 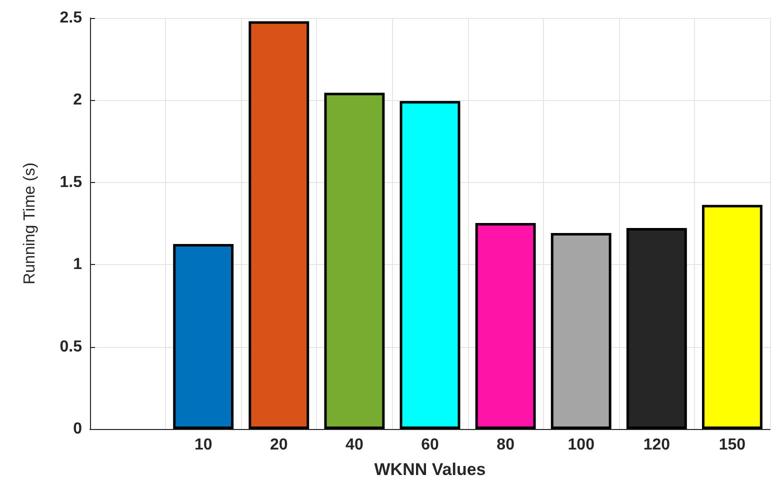 I want to click on y-tick-label: 1.5, so click(x=71, y=182).